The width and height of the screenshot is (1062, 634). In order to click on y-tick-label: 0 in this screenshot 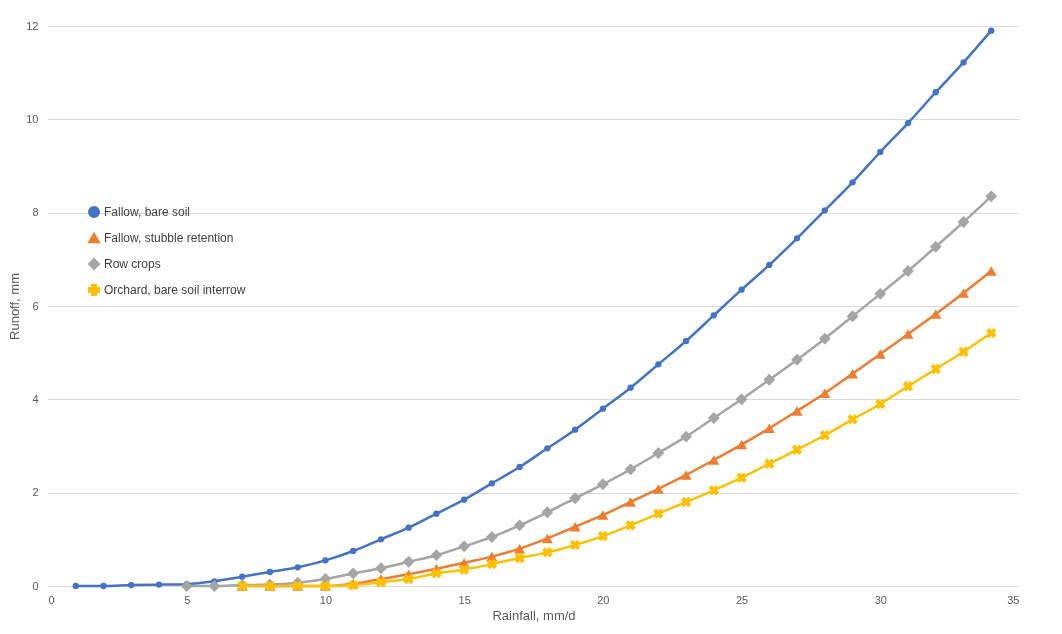, I will do `click(35, 585)`.